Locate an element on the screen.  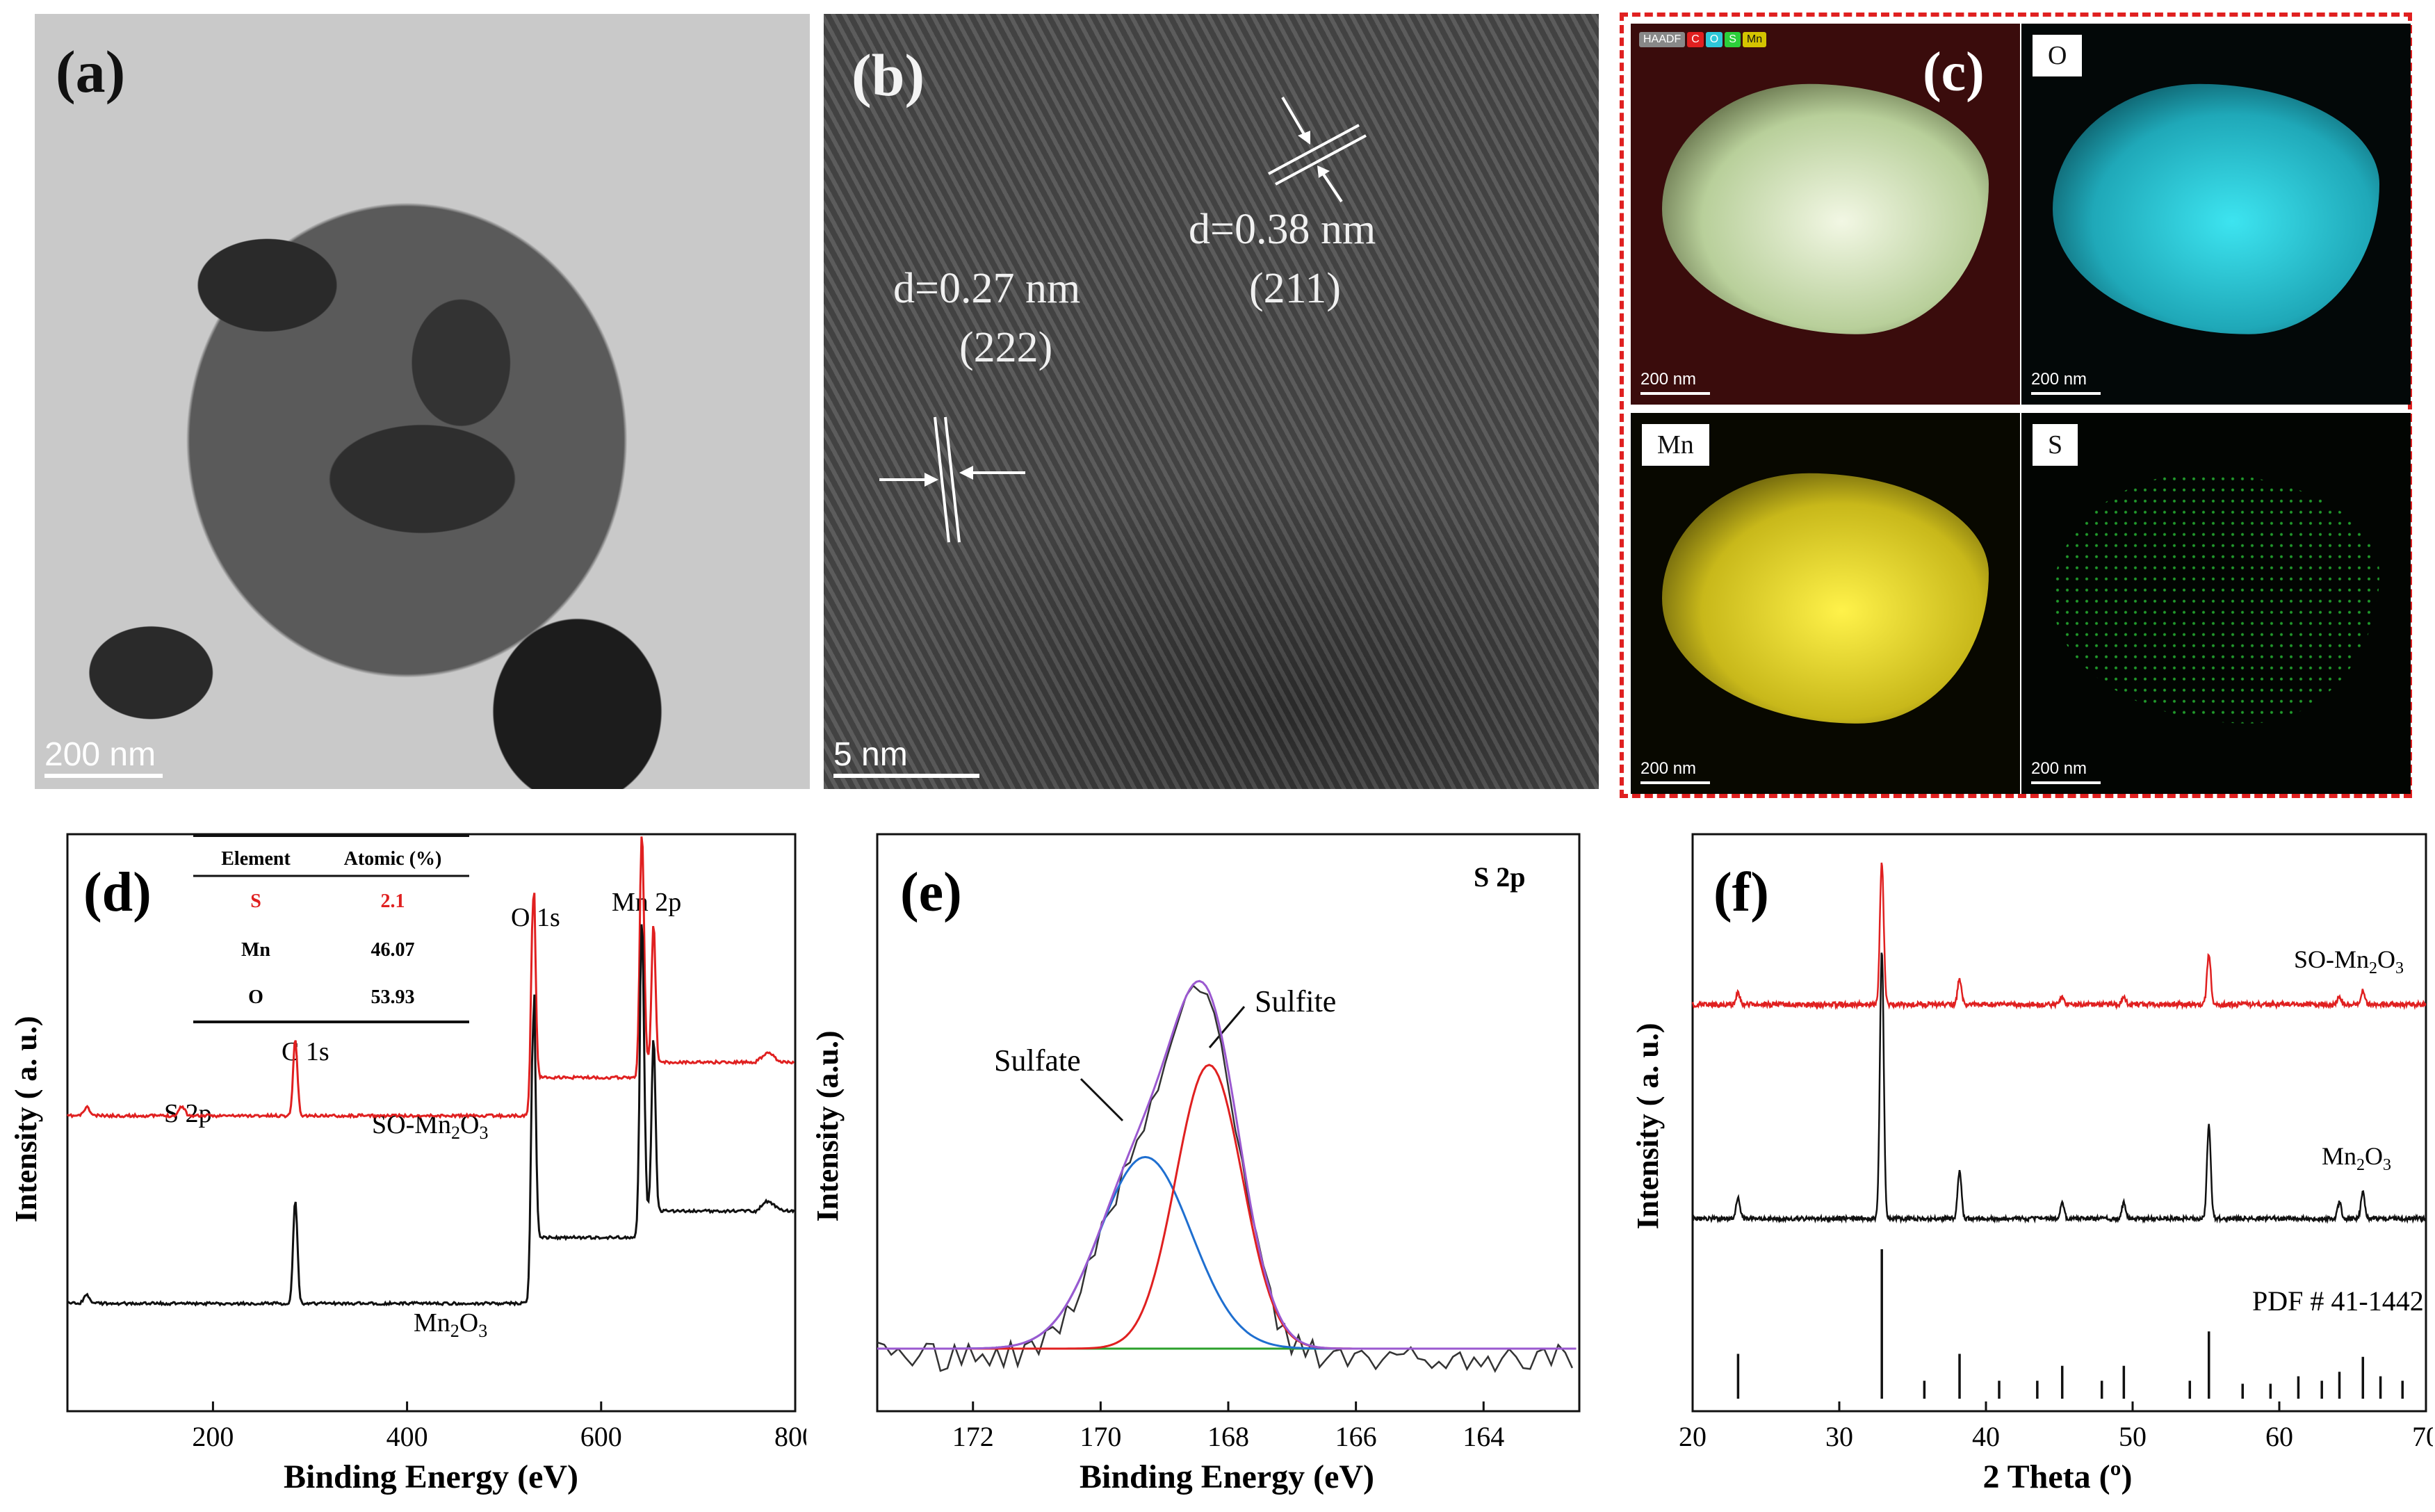
x-tick-label-f: 50 is located at coordinates (2133, 1437).